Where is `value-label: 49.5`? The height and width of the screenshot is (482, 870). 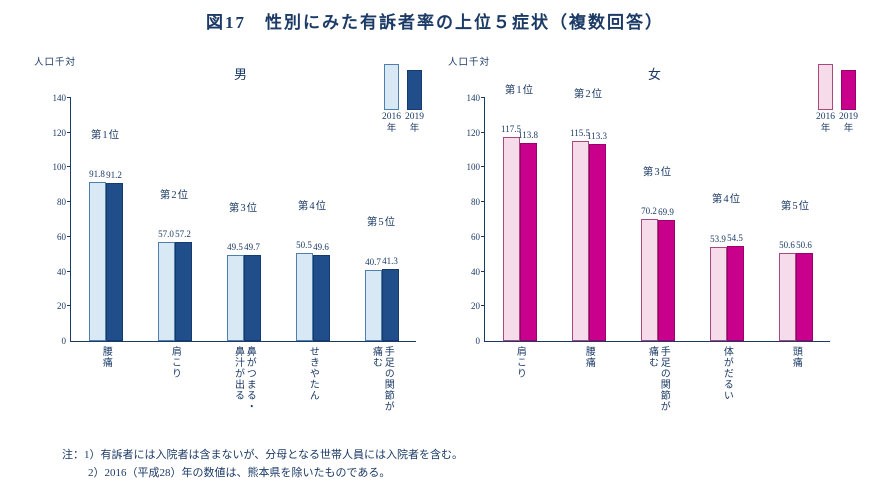
value-label: 49.5 is located at coordinates (235, 247).